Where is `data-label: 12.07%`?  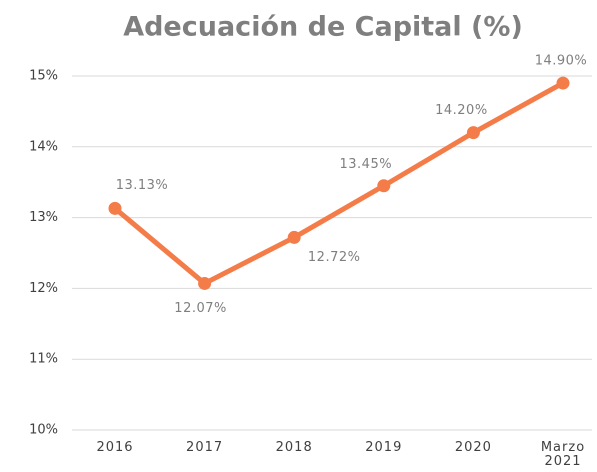 data-label: 12.07% is located at coordinates (200, 308).